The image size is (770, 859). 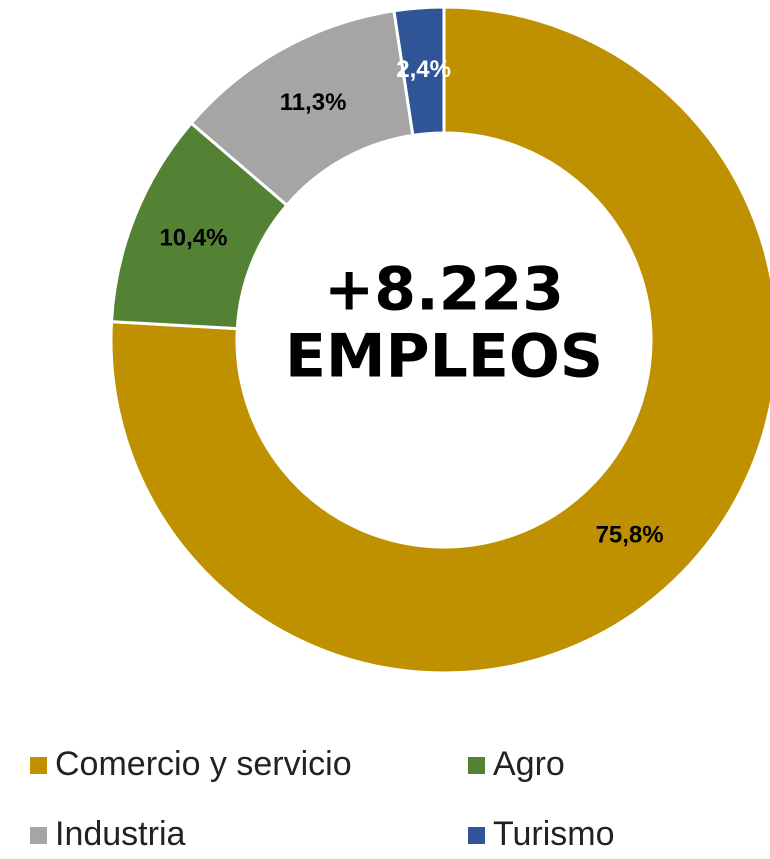 What do you see at coordinates (120, 834) in the screenshot?
I see `legend-label: Industria` at bounding box center [120, 834].